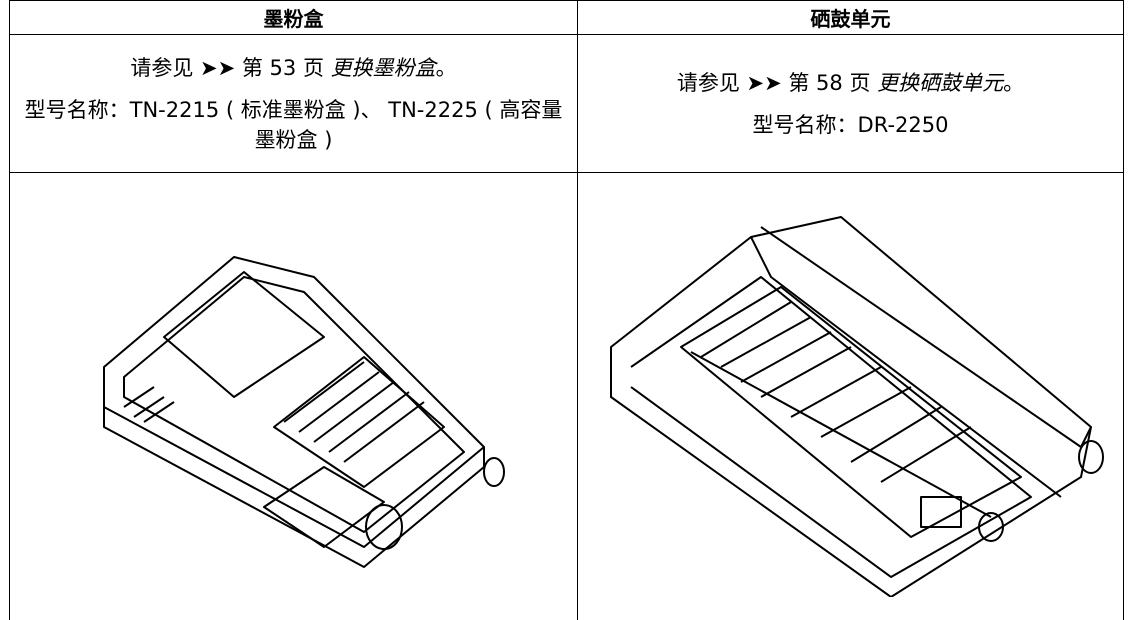 The width and height of the screenshot is (1133, 620). Describe the element at coordinates (777, 82) in the screenshot. I see `reference-text: 请参见 ➤➤ 第 58 页` at that location.